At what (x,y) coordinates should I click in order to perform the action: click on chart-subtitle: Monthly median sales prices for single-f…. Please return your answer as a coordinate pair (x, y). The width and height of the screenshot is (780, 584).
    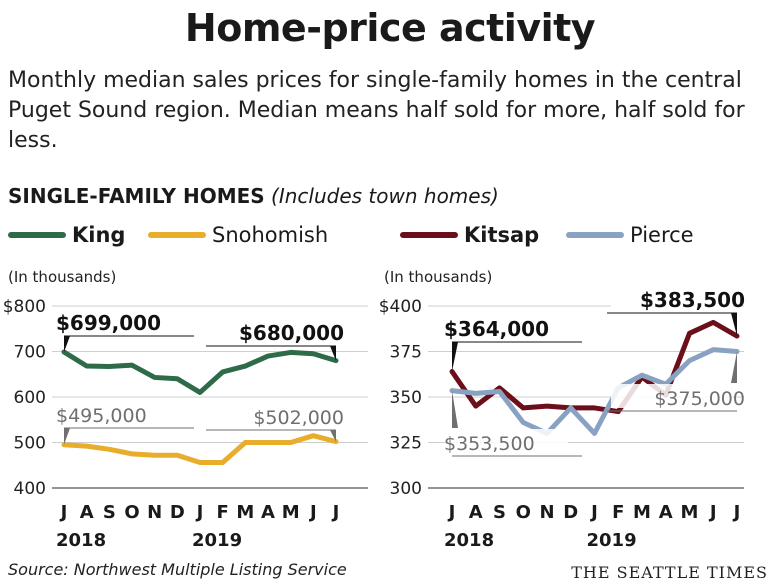
    Looking at the image, I should click on (376, 110).